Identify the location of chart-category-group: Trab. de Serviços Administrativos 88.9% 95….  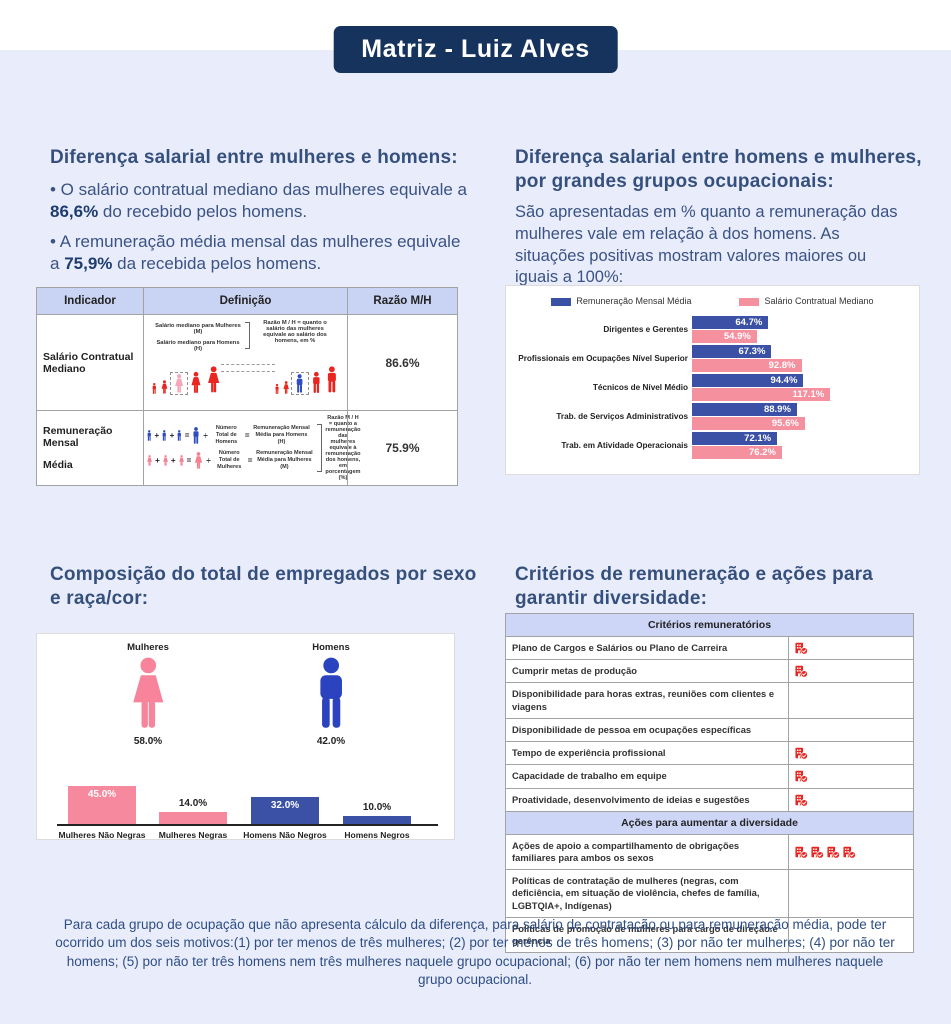
(712, 416).